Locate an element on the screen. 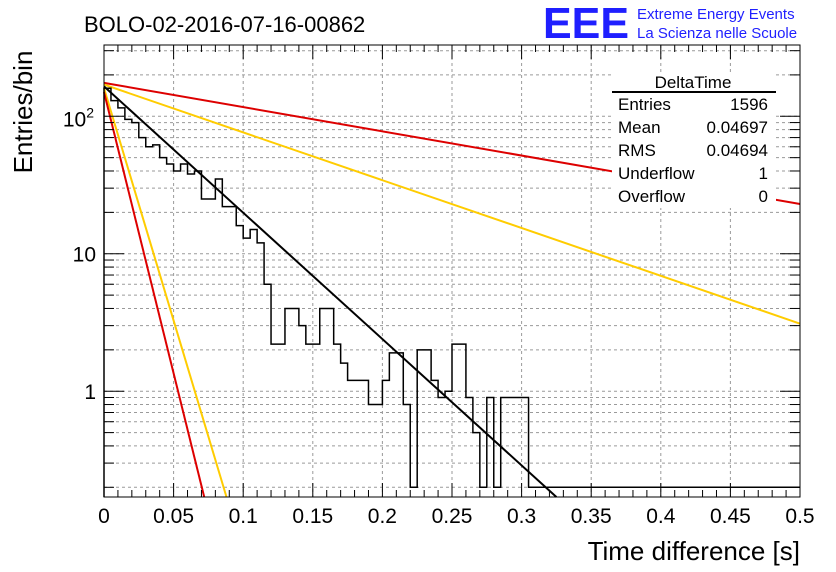 This screenshot has height=572, width=836. stats-underflow-value: 1 is located at coordinates (763, 173).